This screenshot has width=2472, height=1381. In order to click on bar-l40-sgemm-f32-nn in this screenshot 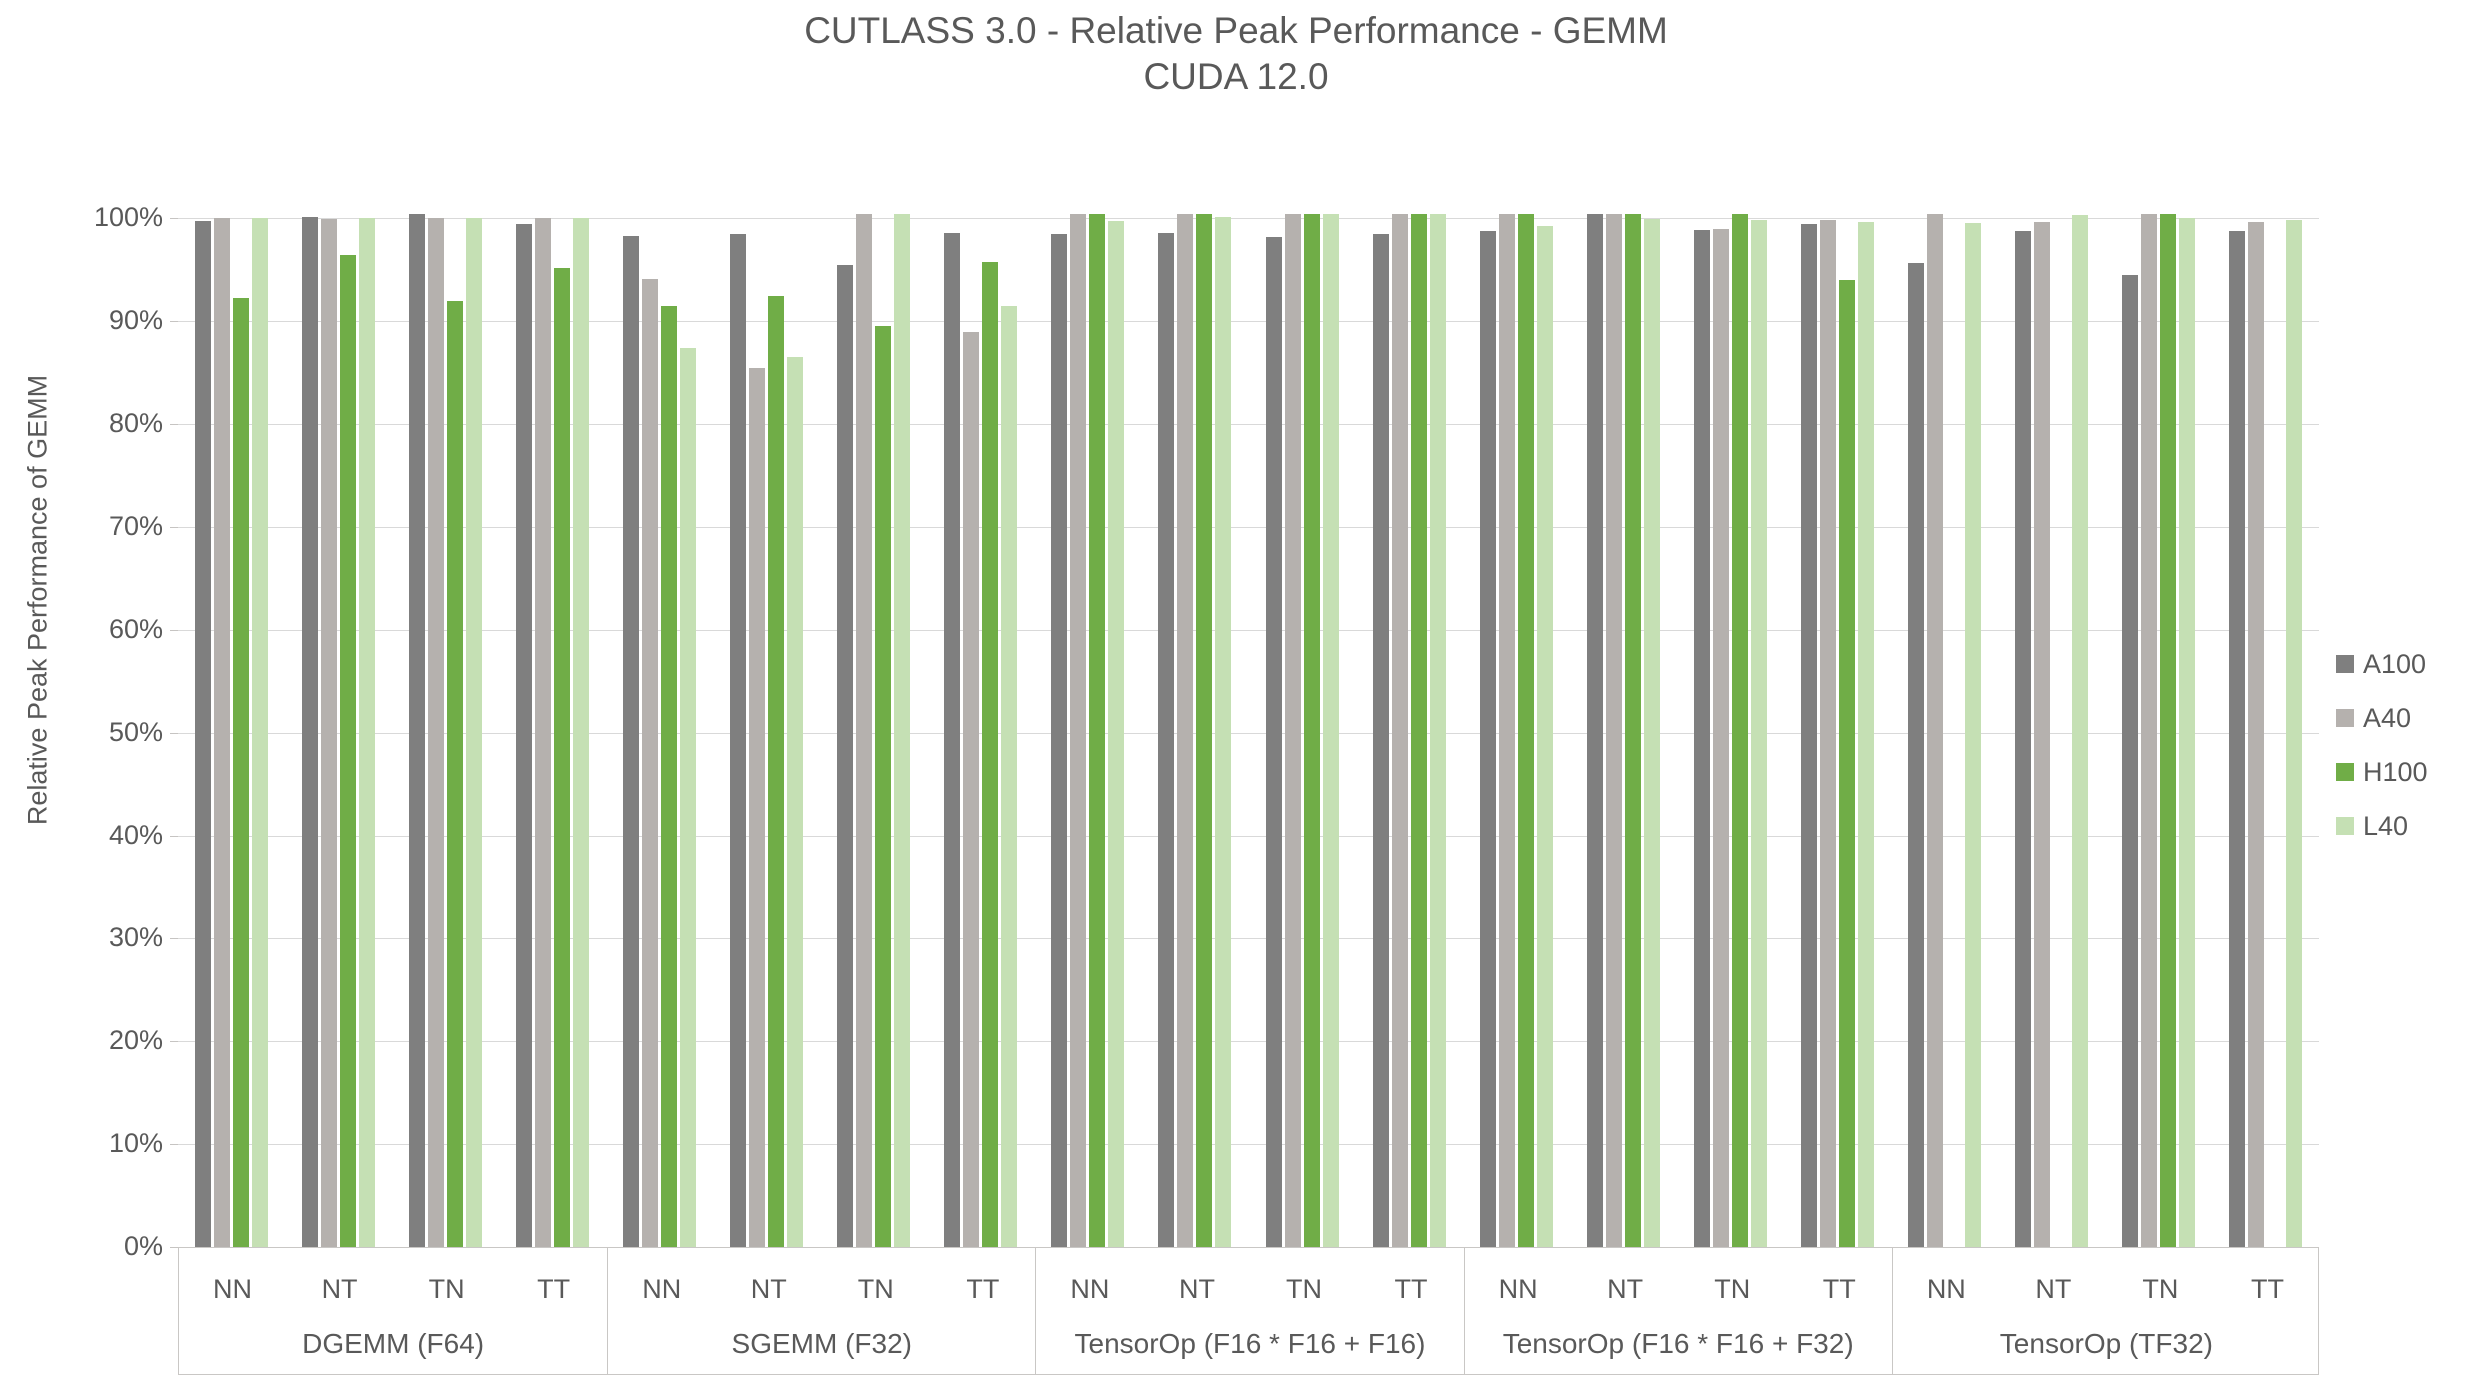, I will do `click(688, 797)`.